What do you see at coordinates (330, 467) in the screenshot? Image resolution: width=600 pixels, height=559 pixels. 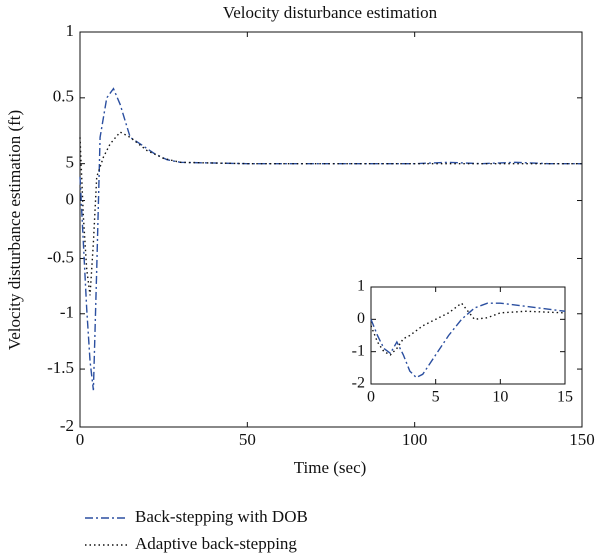 I see `x-axis-label: Time (sec)` at bounding box center [330, 467].